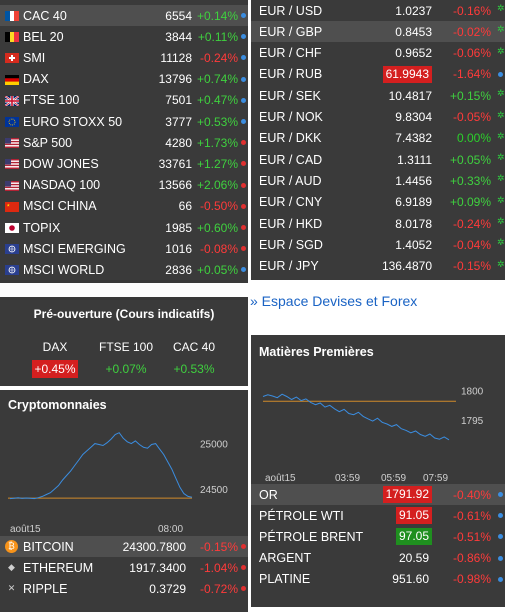  I want to click on x-tick-label: 08:00, so click(170, 529).